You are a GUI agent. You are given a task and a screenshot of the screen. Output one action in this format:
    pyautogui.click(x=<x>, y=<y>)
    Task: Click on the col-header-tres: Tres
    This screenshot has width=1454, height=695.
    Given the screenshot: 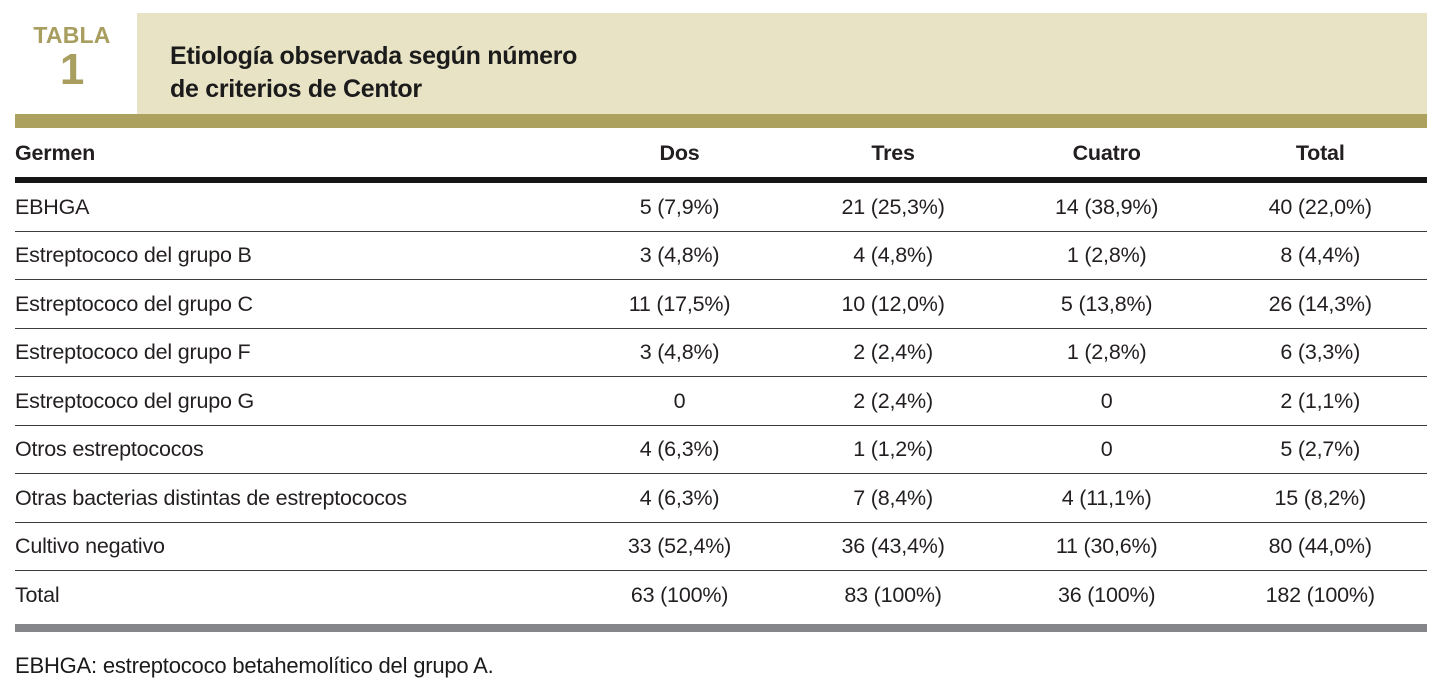 What is the action you would take?
    pyautogui.click(x=893, y=155)
    